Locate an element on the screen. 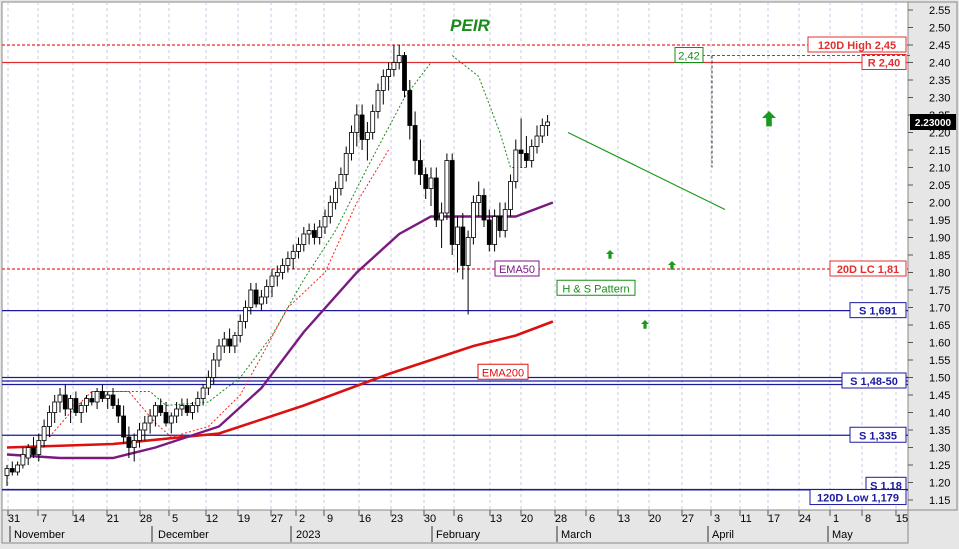 Image resolution: width=959 pixels, height=549 pixels. y-tick-label: 1.25 is located at coordinates (939, 466).